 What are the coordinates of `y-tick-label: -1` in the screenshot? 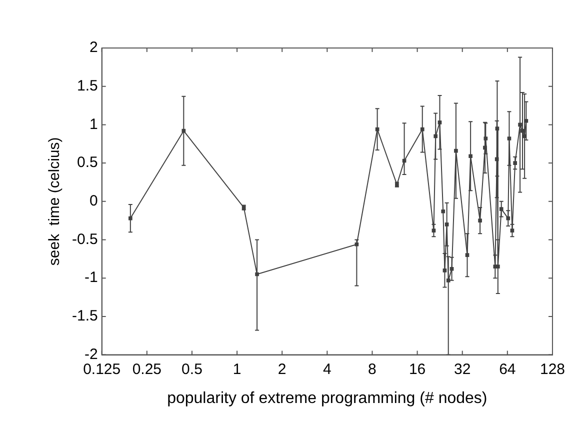 It's located at (91, 277).